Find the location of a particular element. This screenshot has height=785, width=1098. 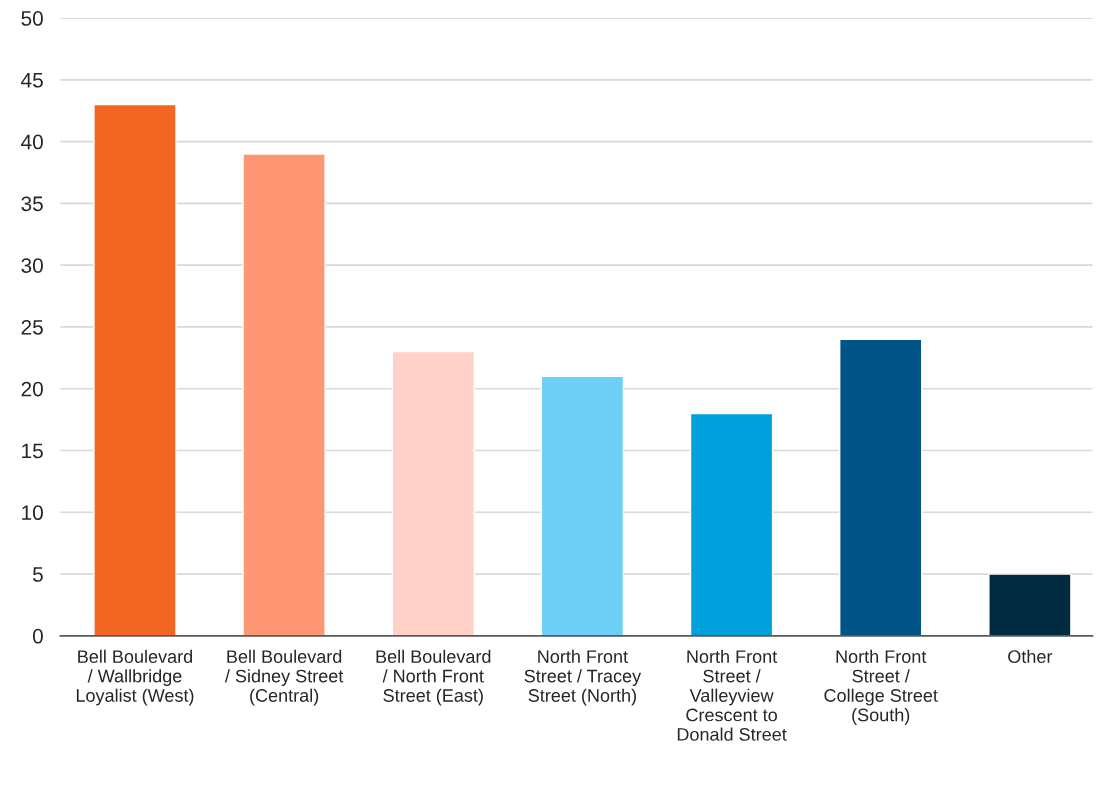

x-tick-label: Other is located at coordinates (1030, 656).